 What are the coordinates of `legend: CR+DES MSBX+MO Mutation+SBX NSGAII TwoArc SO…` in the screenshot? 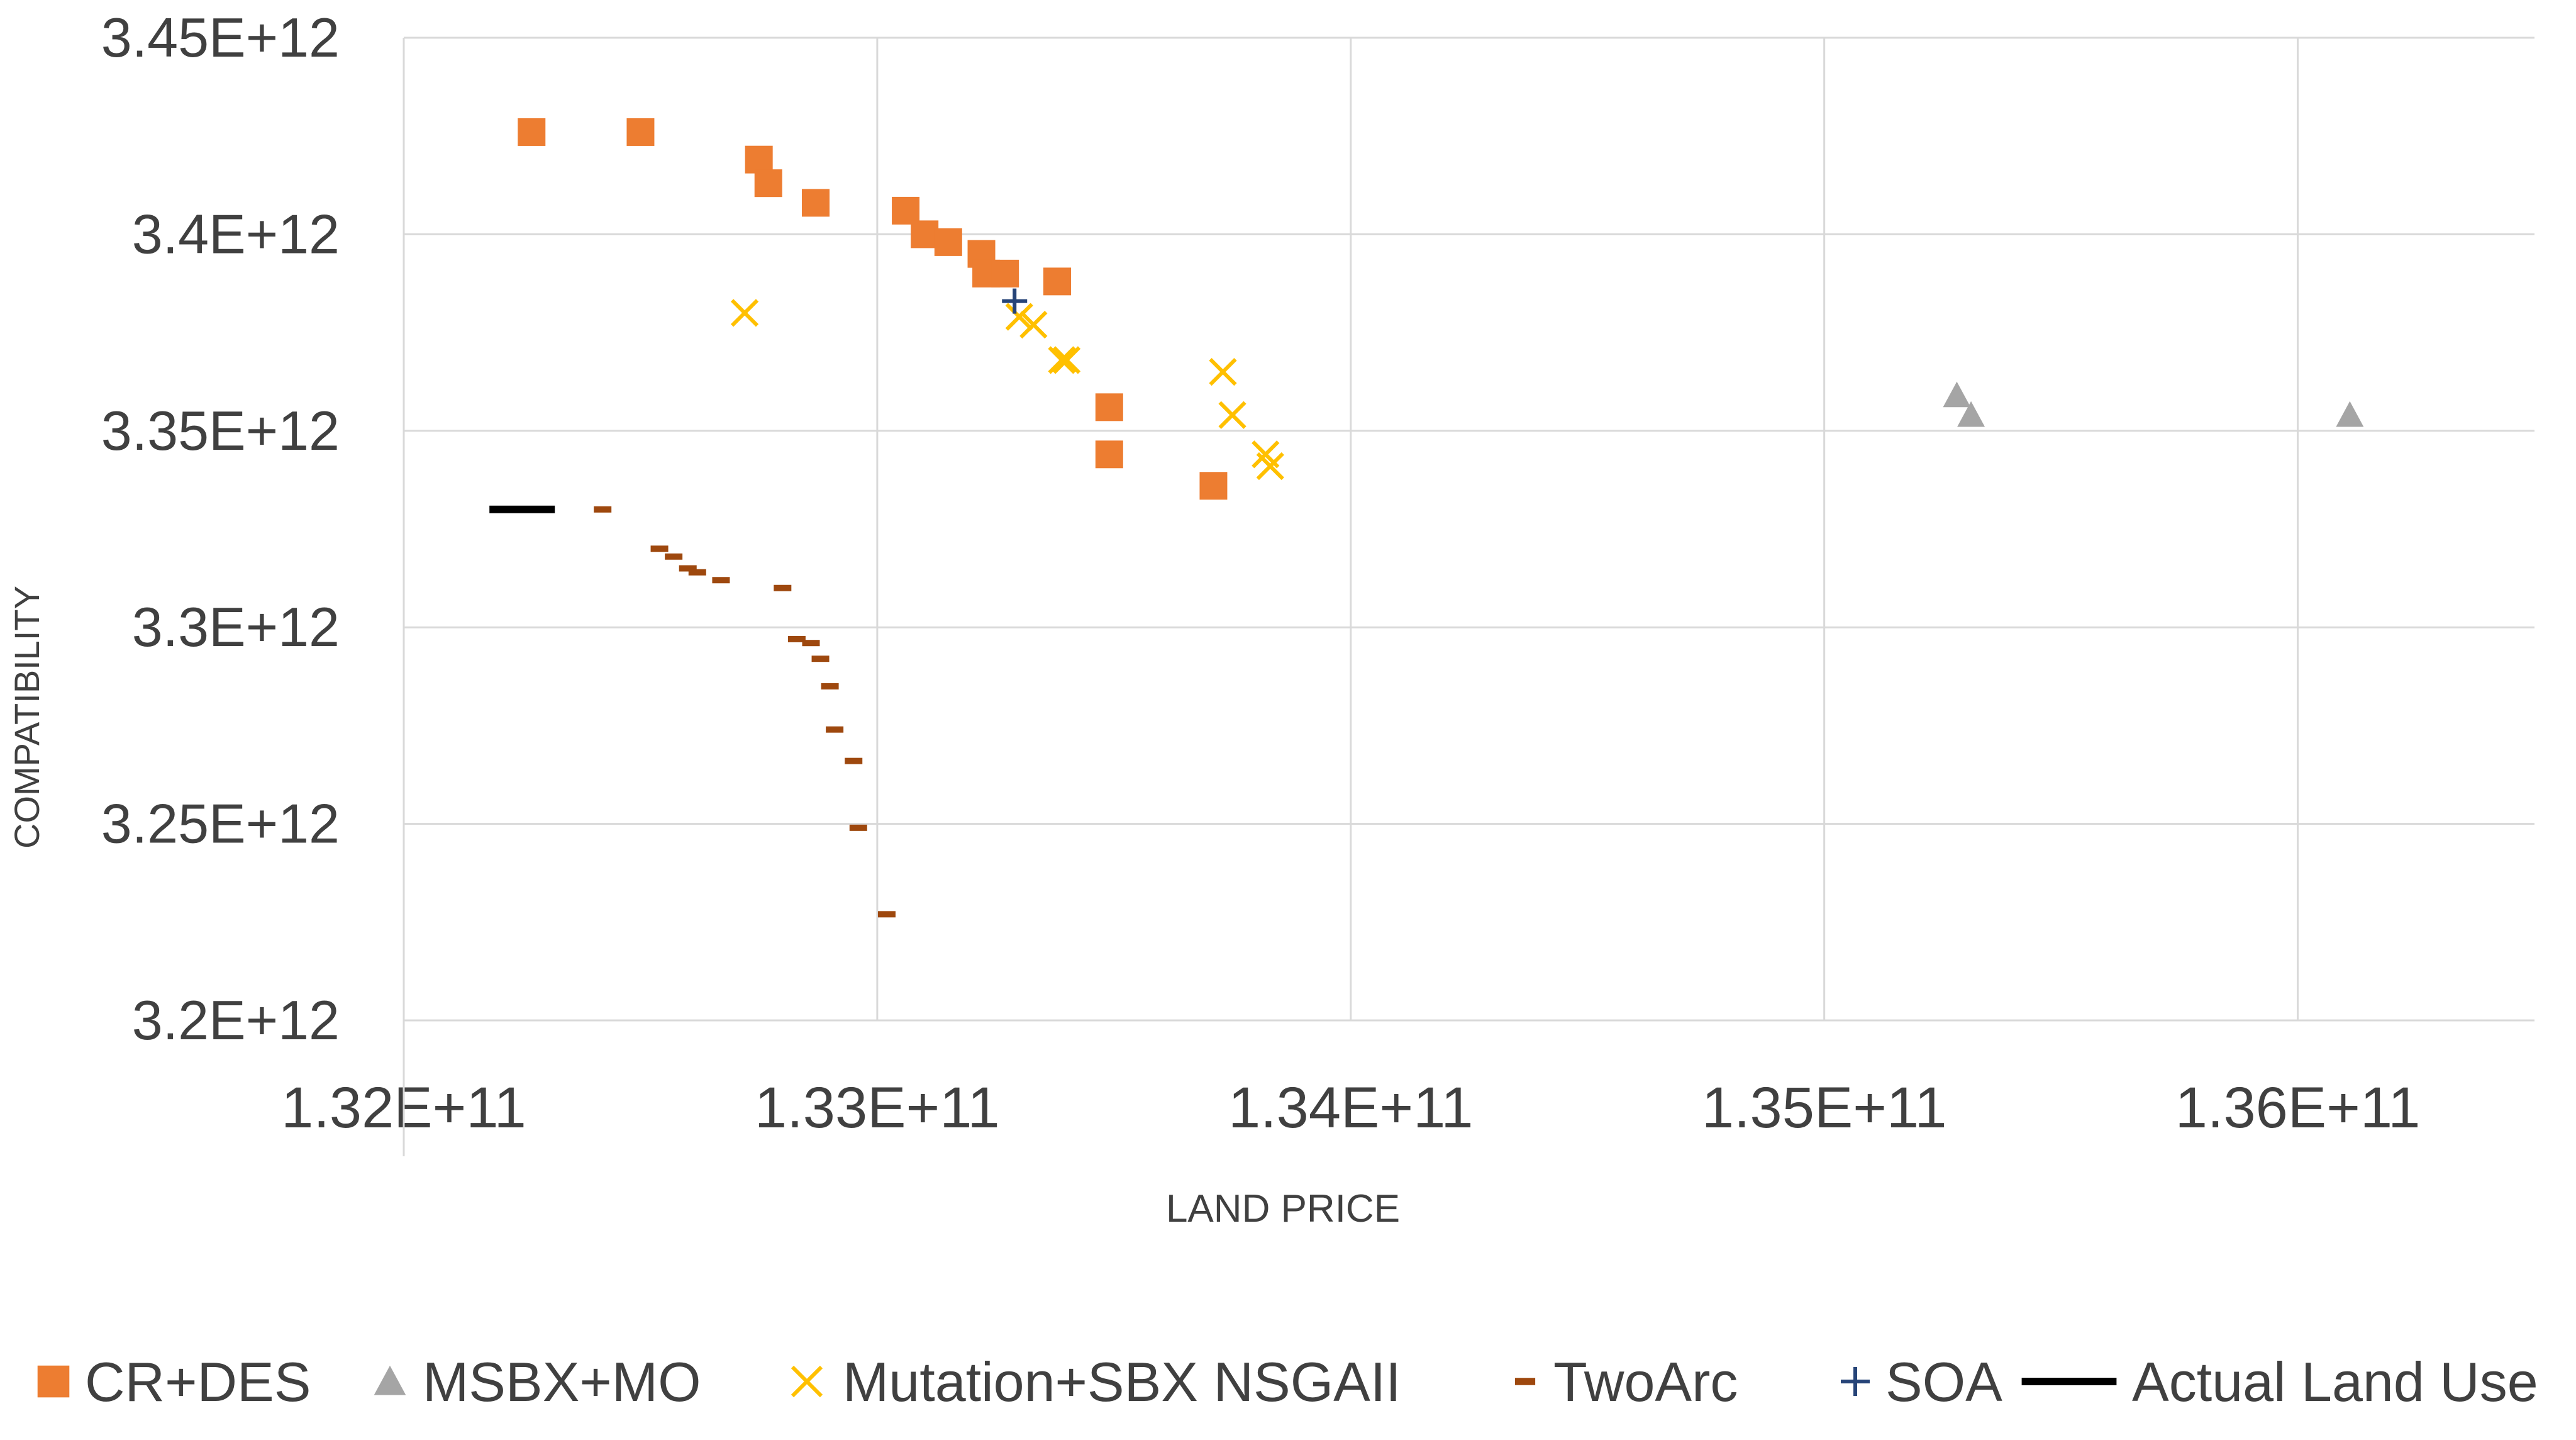 It's located at (1287, 1382).